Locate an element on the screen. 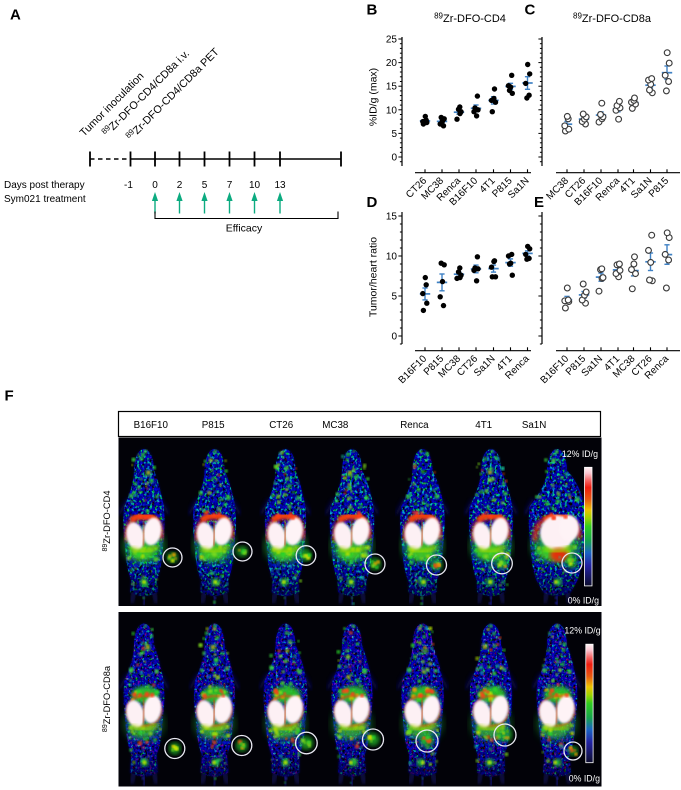  svg-text: -1 is located at coordinates (128, 185).